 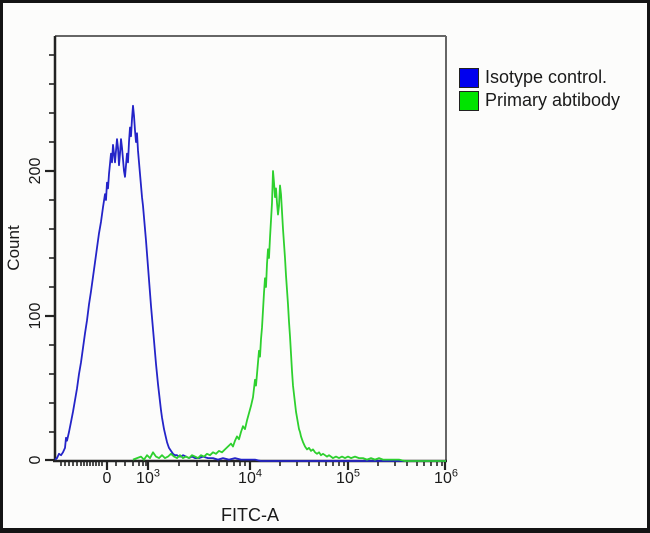 I want to click on legend-item-primary-antibody: Primary abtibody, so click(x=539, y=100).